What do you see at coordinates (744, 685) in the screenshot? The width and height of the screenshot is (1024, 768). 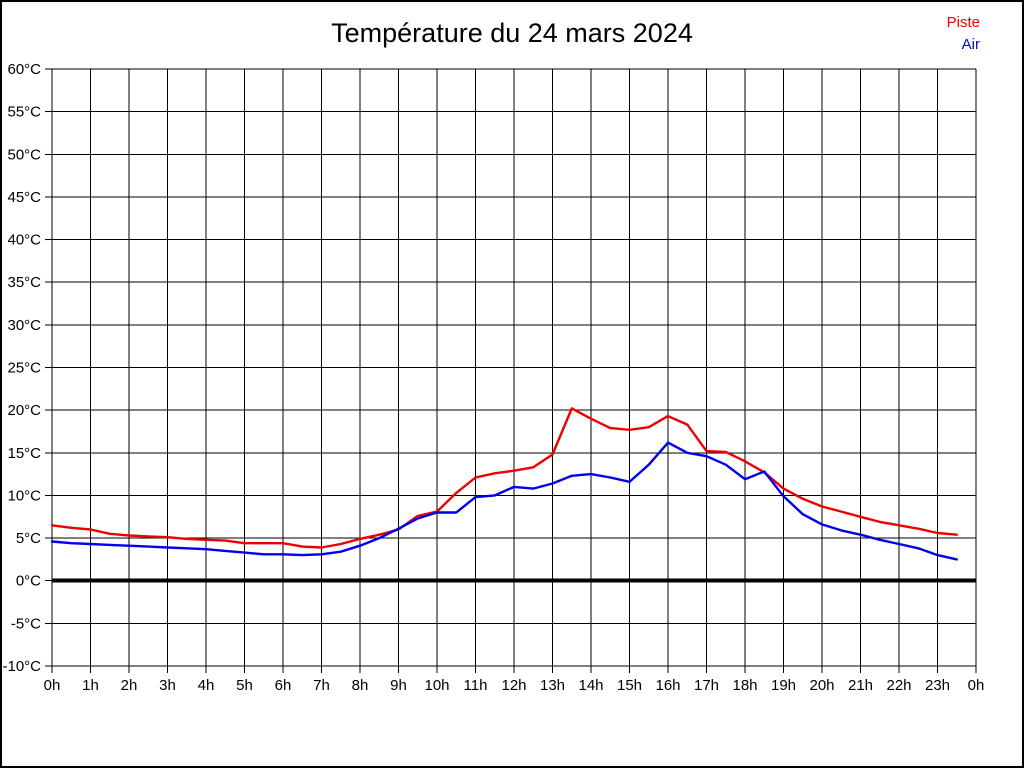 I see `x-tick-label: 18h` at bounding box center [744, 685].